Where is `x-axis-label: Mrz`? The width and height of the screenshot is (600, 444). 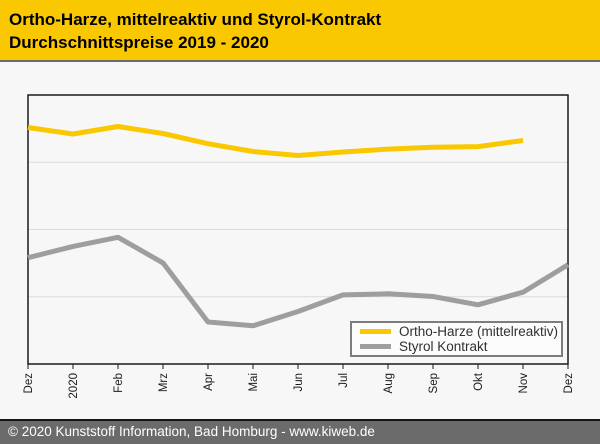 x-axis-label: Mrz is located at coordinates (164, 382).